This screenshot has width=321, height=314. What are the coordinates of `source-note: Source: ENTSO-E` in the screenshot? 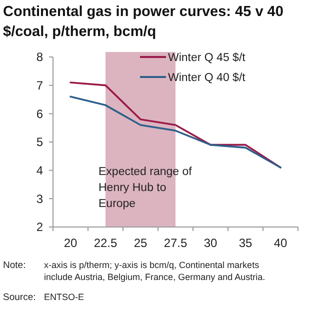 It's located at (43, 297).